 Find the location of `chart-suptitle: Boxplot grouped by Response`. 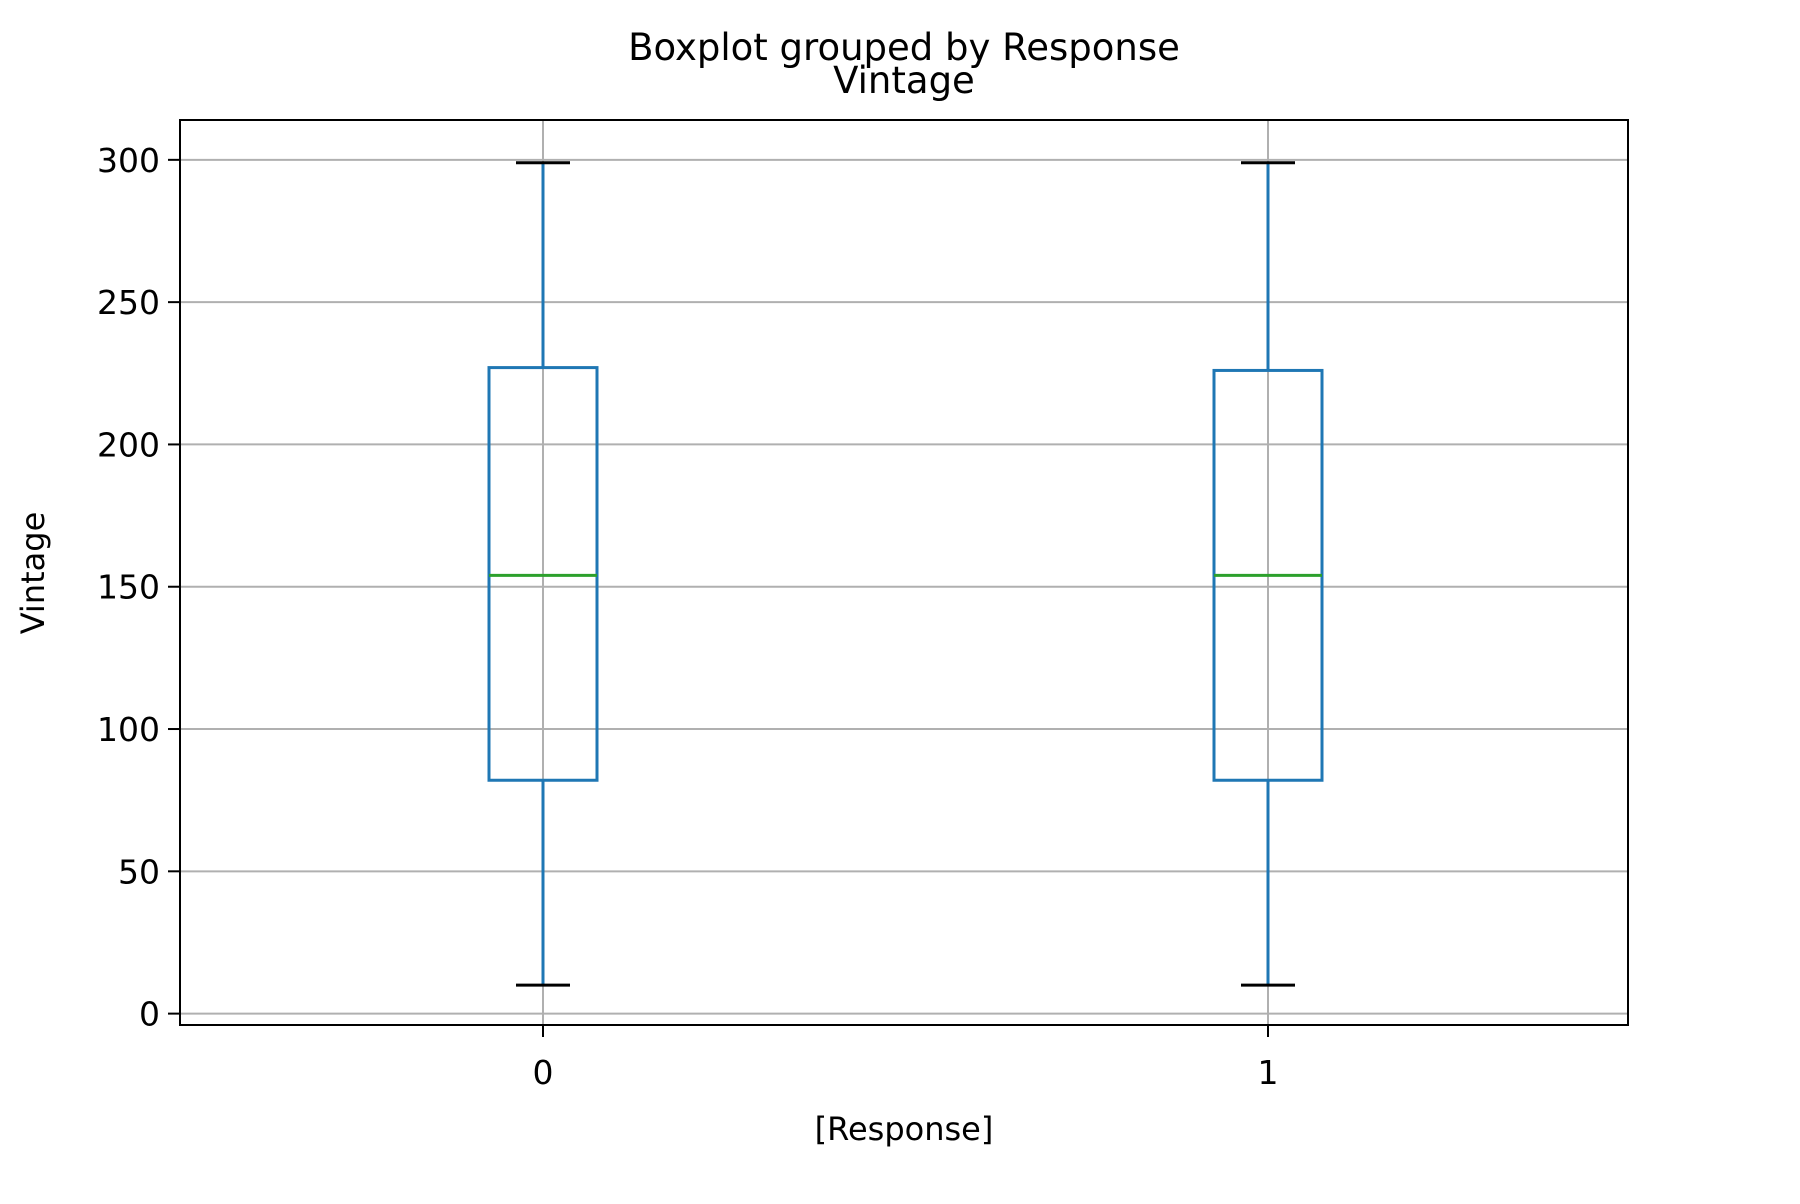

chart-suptitle: Boxplot grouped by Response is located at coordinates (904, 47).